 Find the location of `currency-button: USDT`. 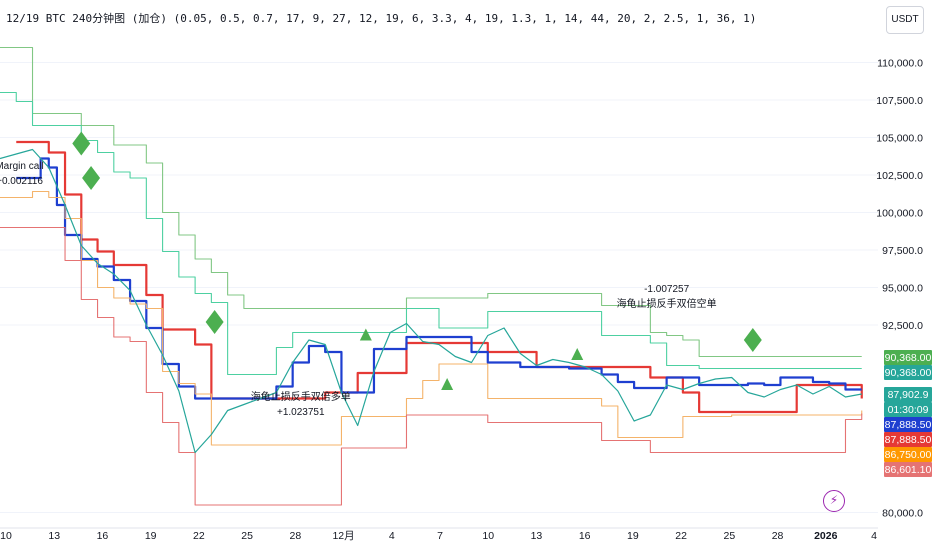

currency-button: USDT is located at coordinates (905, 20).